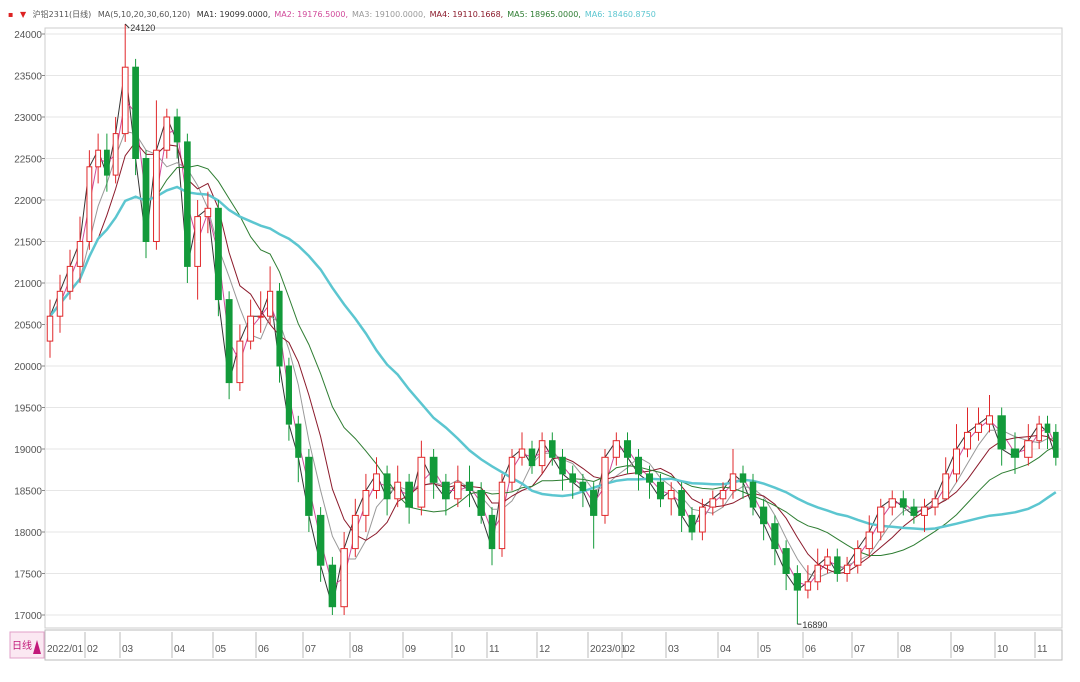  I want to click on triangle-up-icon, so click(37, 647).